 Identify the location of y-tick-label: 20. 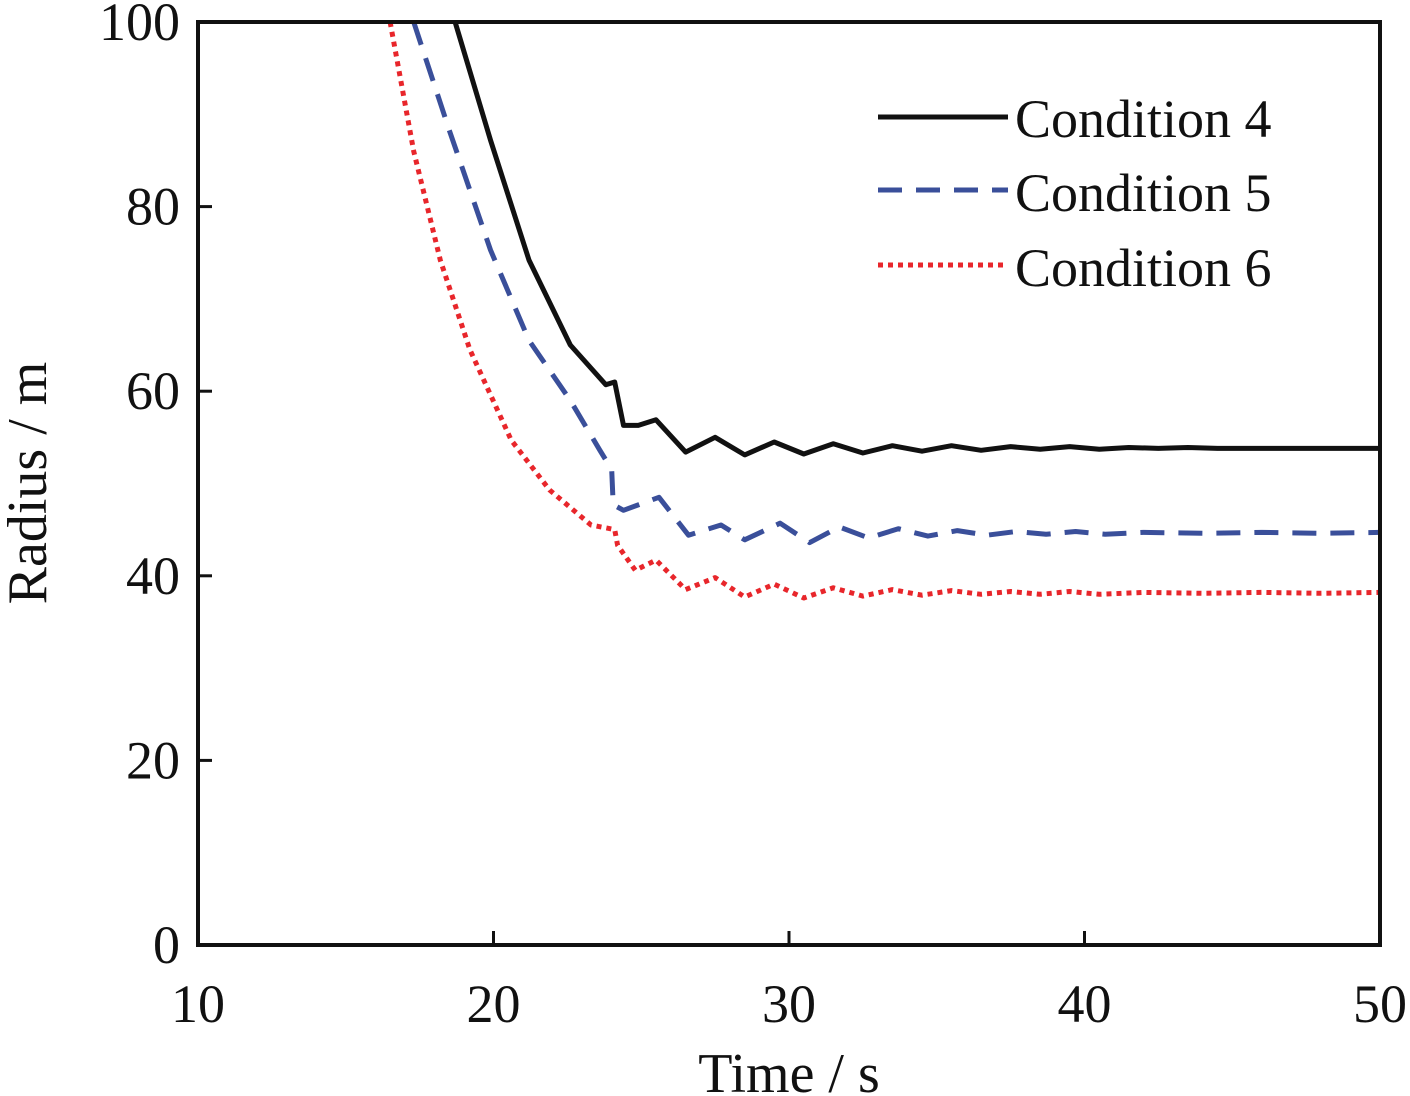
(153, 760).